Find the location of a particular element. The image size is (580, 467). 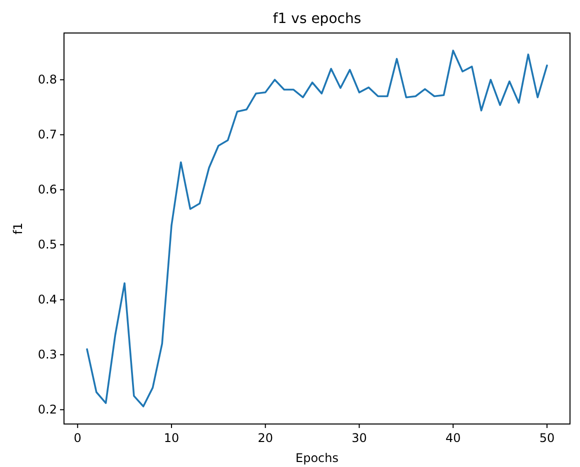

y-tick-label: 0.7 is located at coordinates (47, 135).